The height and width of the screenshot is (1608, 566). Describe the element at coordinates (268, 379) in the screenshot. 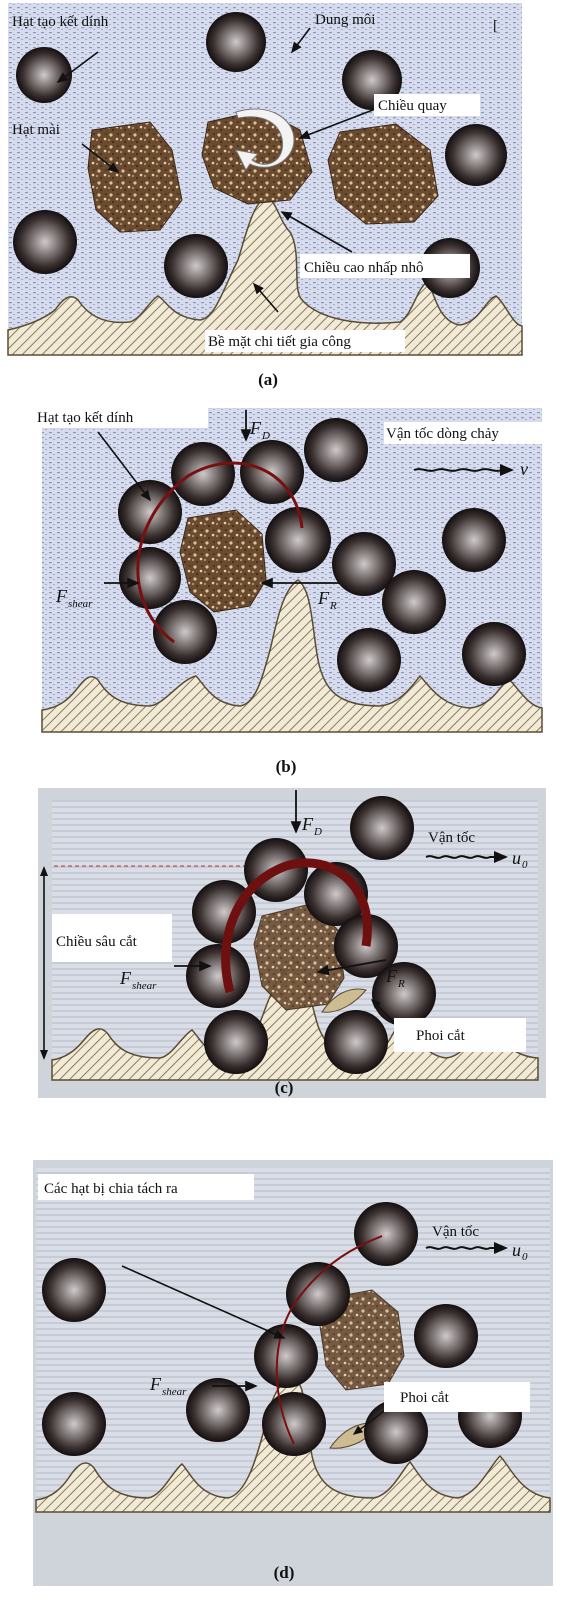

I see `caption-a: (a)` at that location.